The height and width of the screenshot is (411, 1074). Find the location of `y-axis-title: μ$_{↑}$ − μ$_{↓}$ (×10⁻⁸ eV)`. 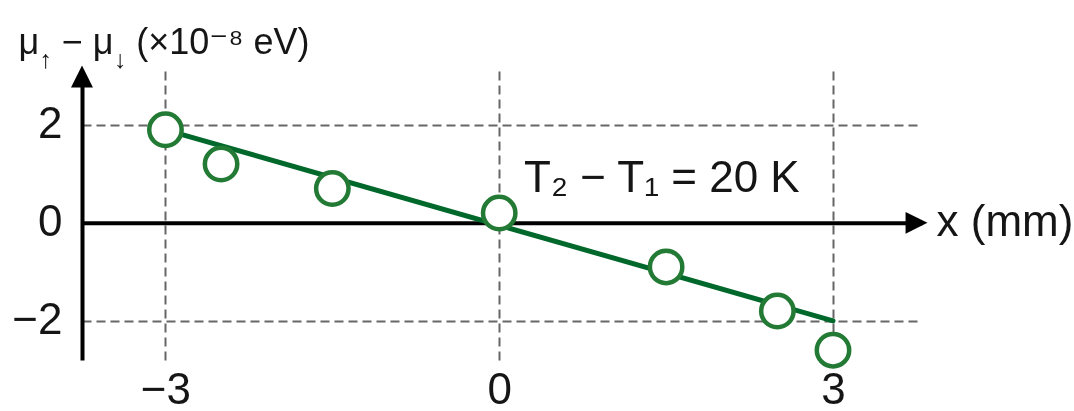

y-axis-title: μ$_{↑}$ − μ$_{↓}$ (×10⁻⁸ eV) is located at coordinates (164, 46).